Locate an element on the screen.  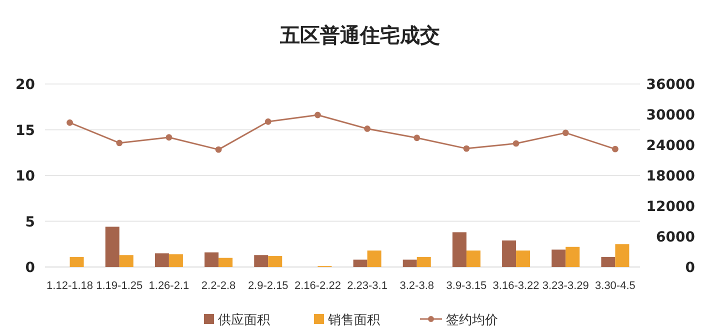
y2-tick-label: 18000 is located at coordinates (671, 176).